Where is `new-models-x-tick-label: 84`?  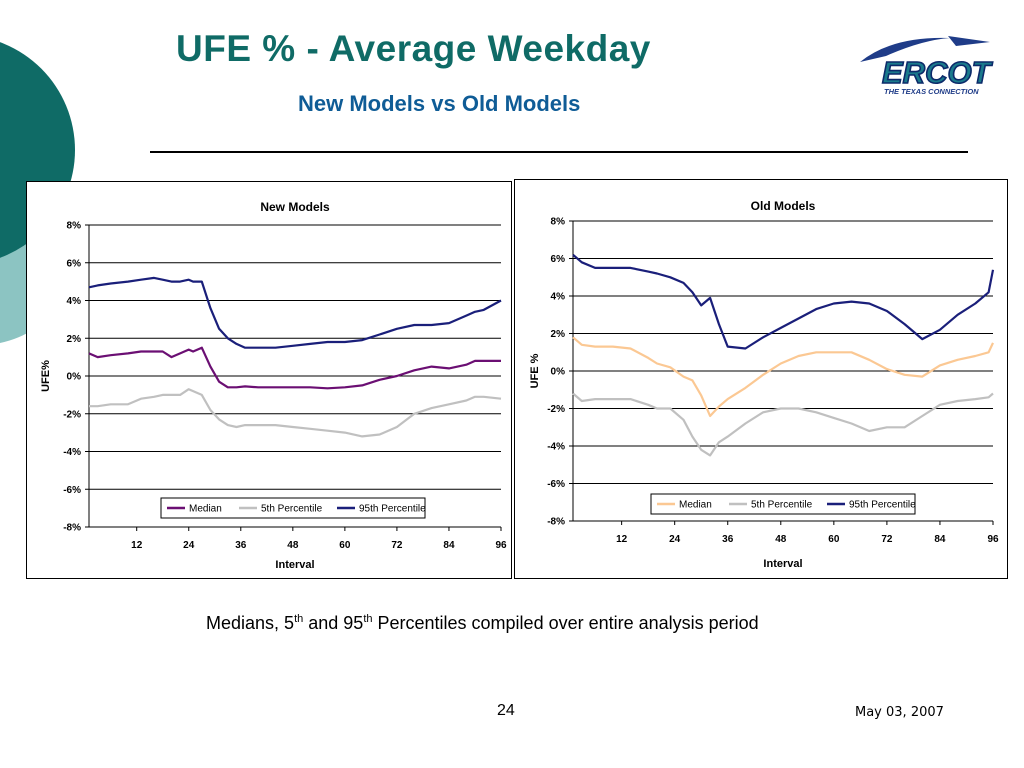
new-models-x-tick-label: 84 is located at coordinates (449, 545).